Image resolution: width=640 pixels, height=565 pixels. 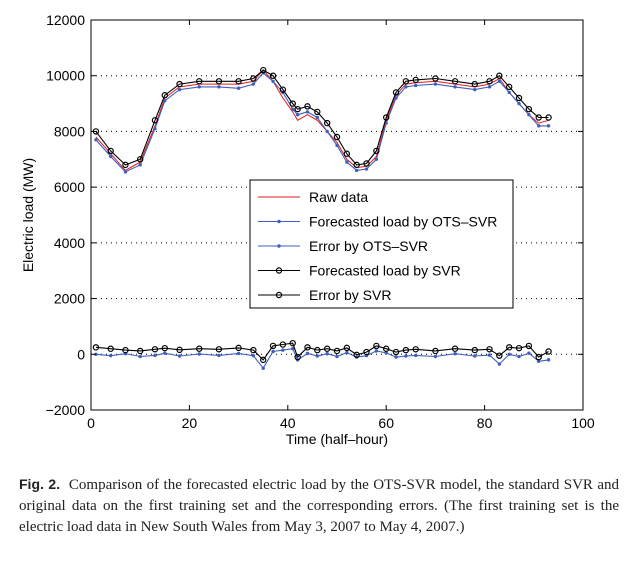 What do you see at coordinates (69, 187) in the screenshot?
I see `y-tick-label: 6000` at bounding box center [69, 187].